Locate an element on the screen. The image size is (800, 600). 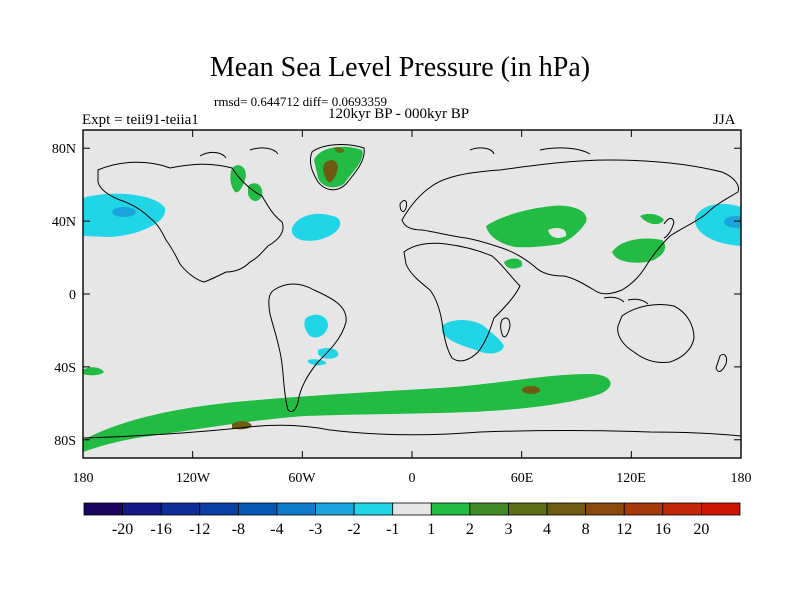
coast-north-america is located at coordinates (190, 222).